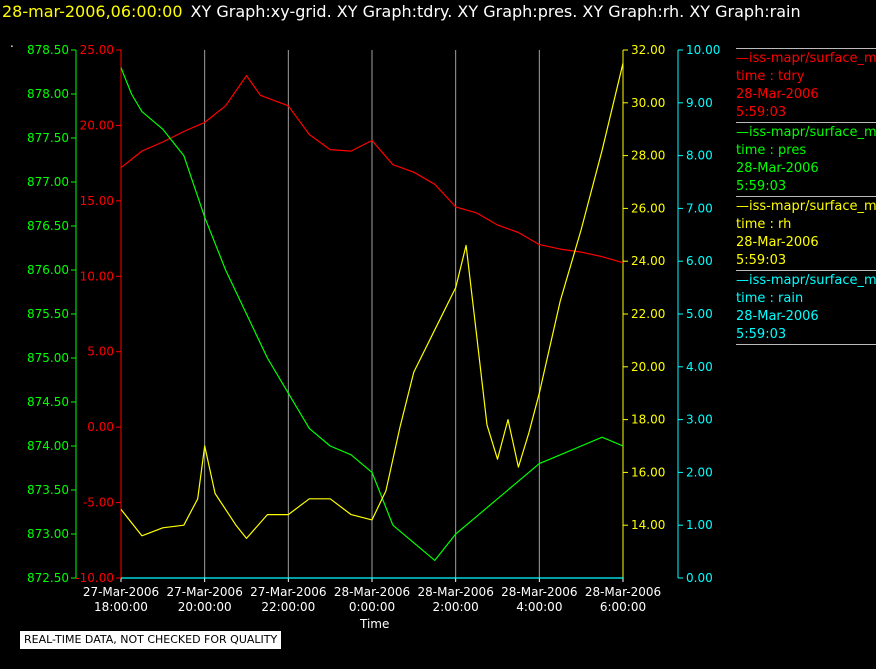 This screenshot has height=669, width=876. Describe the element at coordinates (648, 50) in the screenshot. I see `y-tick-label-rh: 32.00` at that location.